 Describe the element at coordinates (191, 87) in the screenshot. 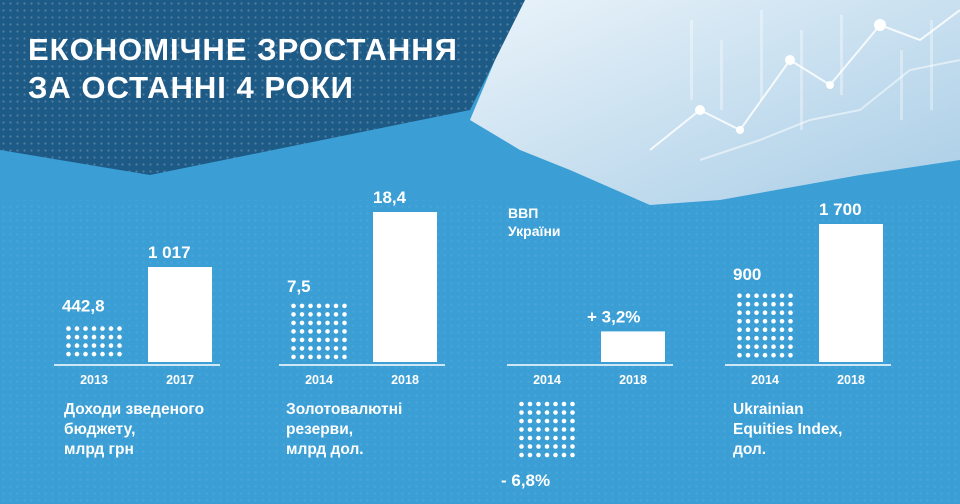

I see `page-title-line-2: ЗА ОСТАННІ 4 РОКИ` at that location.